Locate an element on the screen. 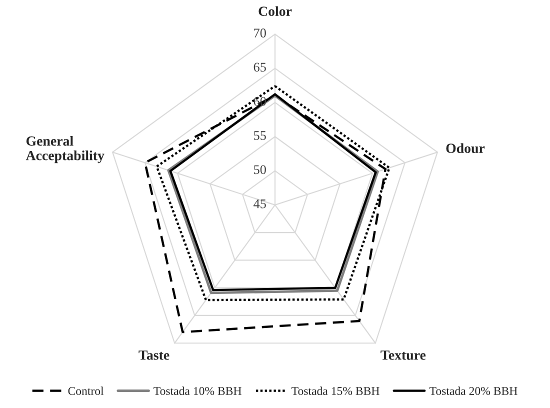 This screenshot has width=550, height=408. y-tick-label: 50 is located at coordinates (260, 169).